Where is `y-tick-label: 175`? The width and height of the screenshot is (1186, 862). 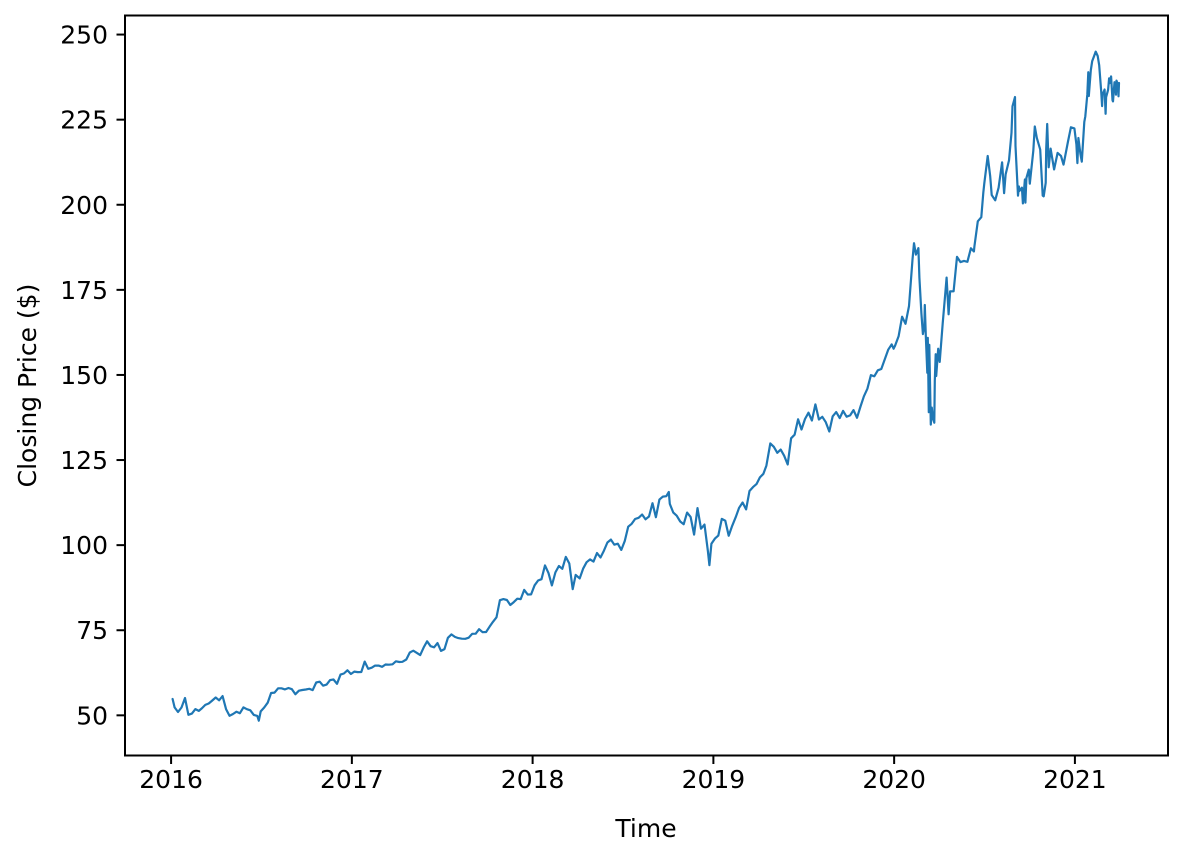
y-tick-label: 175 is located at coordinates (84, 290).